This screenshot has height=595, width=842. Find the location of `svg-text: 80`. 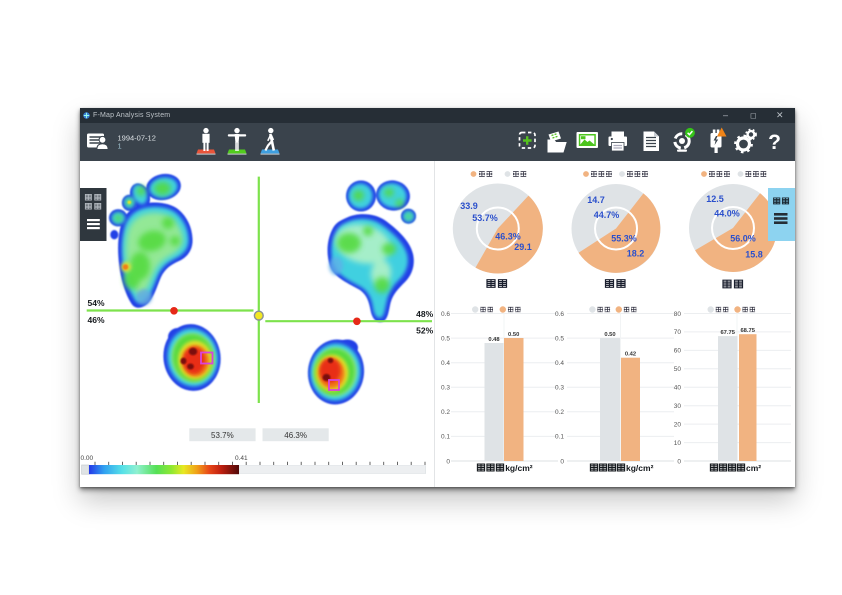

svg-text: 80 is located at coordinates (678, 314).